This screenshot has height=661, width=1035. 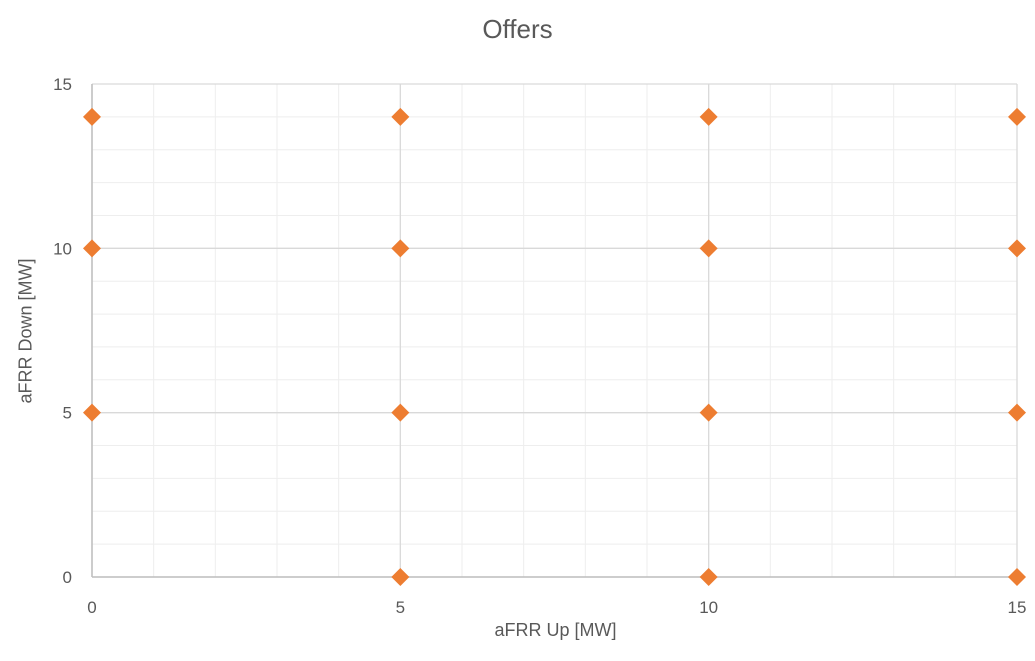 What do you see at coordinates (62, 248) in the screenshot?
I see `y-tick-label: 10` at bounding box center [62, 248].